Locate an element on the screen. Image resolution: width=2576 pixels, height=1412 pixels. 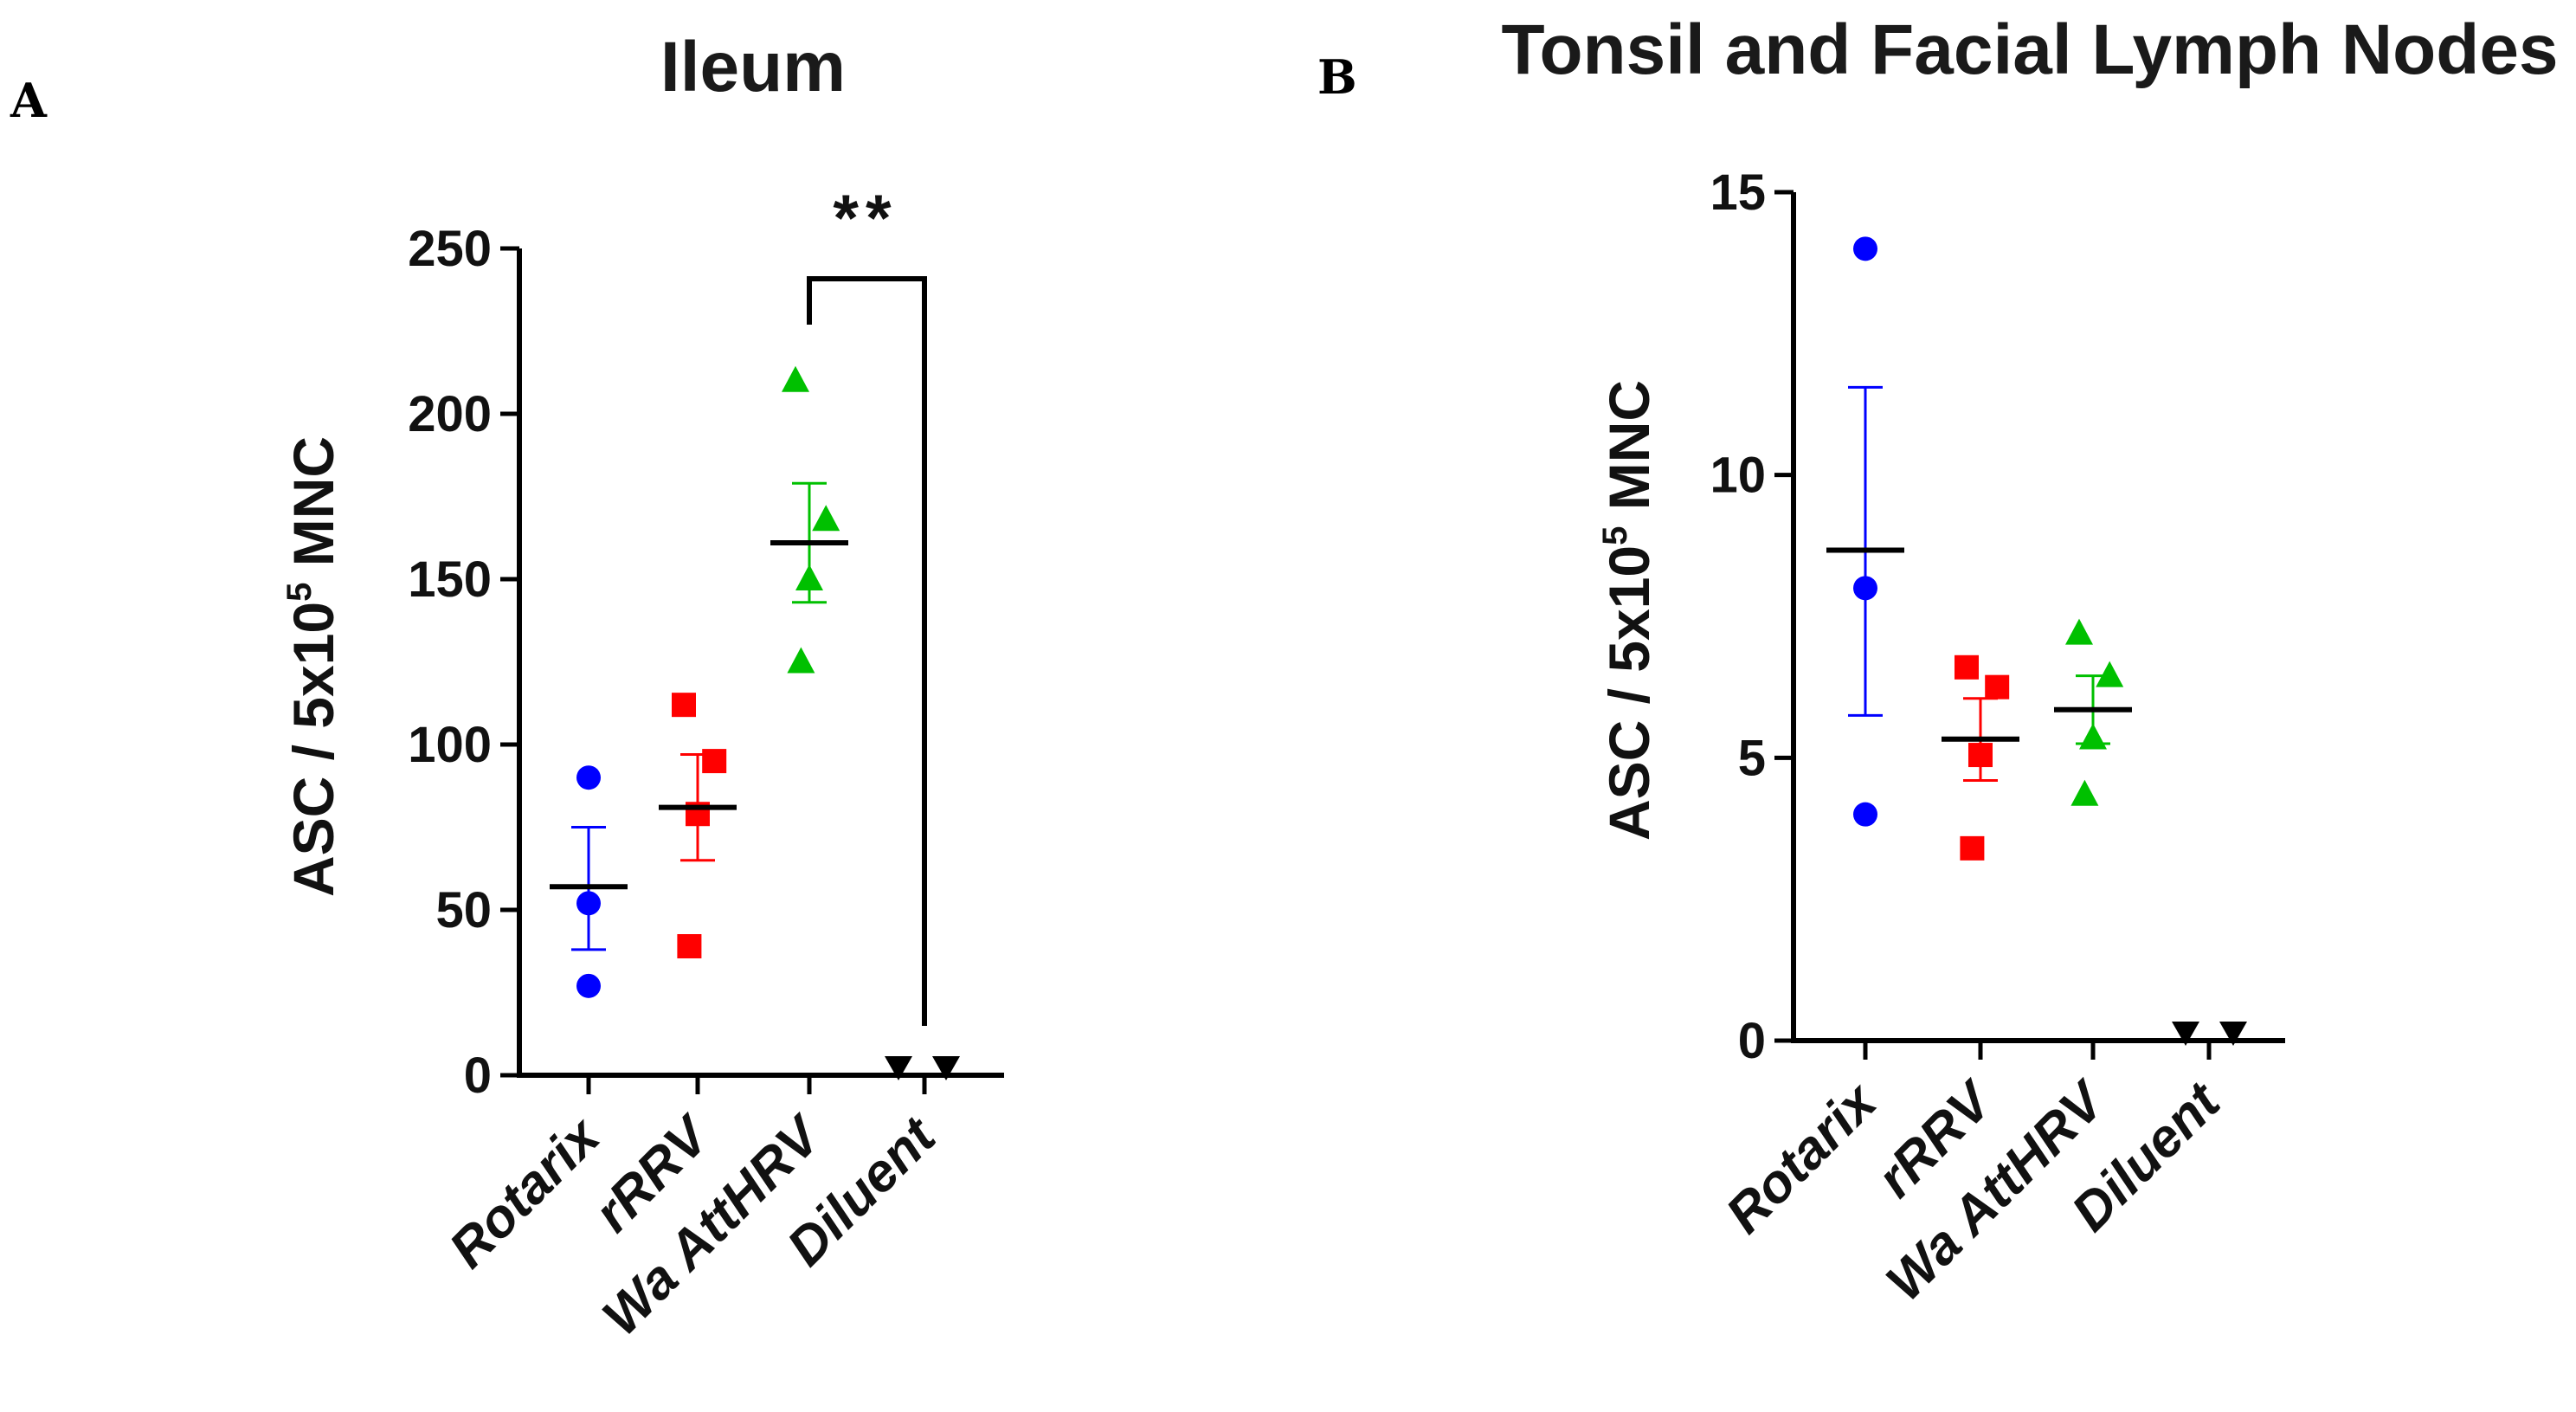
y-tick-label: 10 is located at coordinates (1738, 476).